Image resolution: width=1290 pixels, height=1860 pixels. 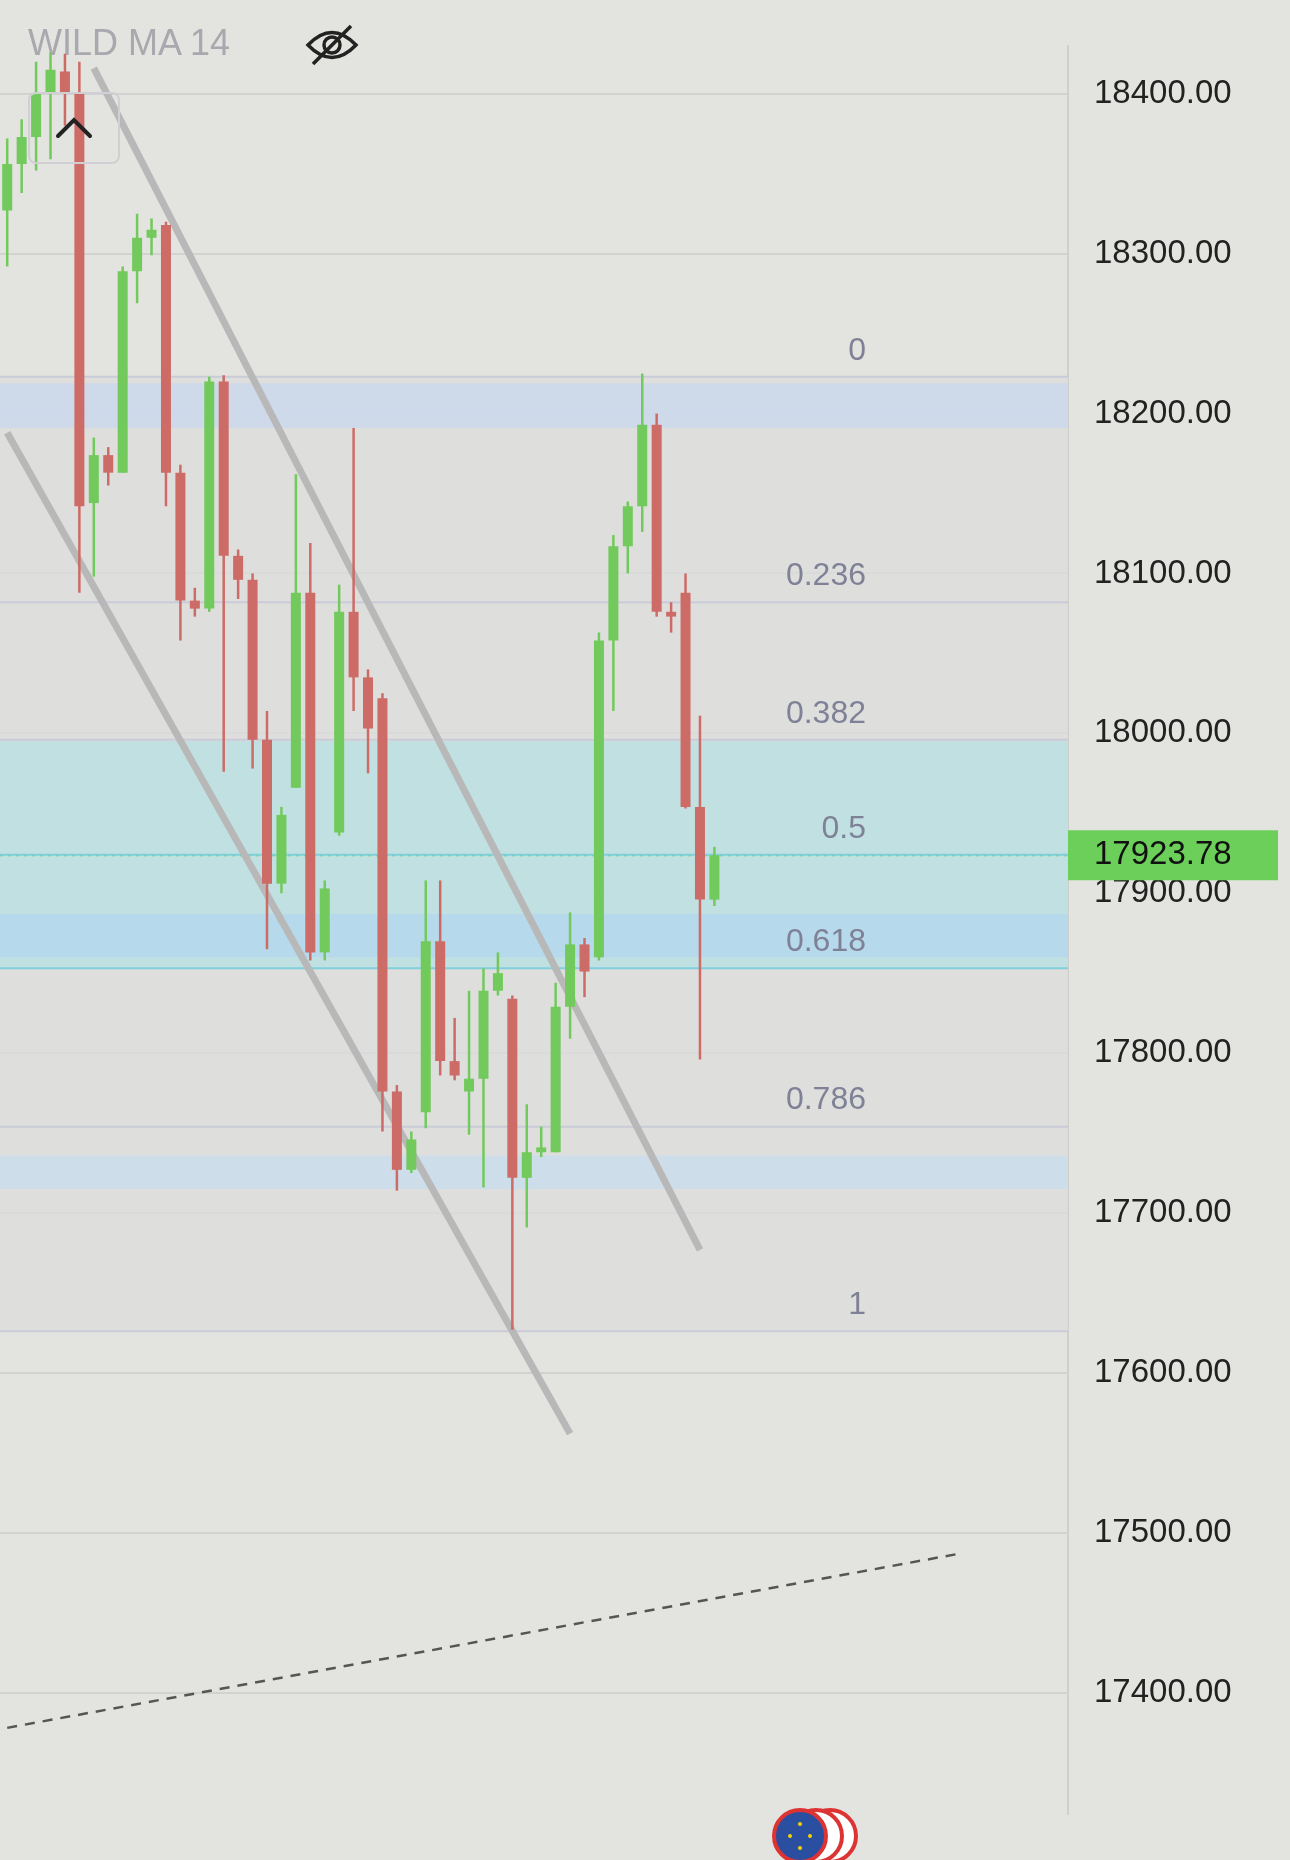 I want to click on y-tick-label: 17700.00, so click(x=1163, y=1211).